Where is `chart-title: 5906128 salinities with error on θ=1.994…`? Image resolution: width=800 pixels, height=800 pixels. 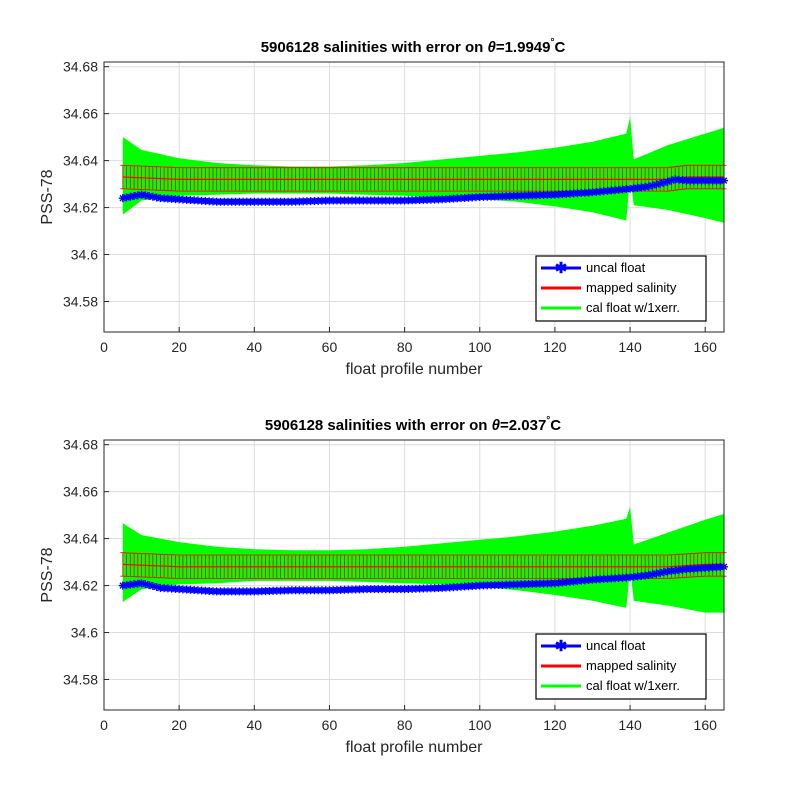 chart-title: 5906128 salinities with error on θ=1.994… is located at coordinates (413, 46).